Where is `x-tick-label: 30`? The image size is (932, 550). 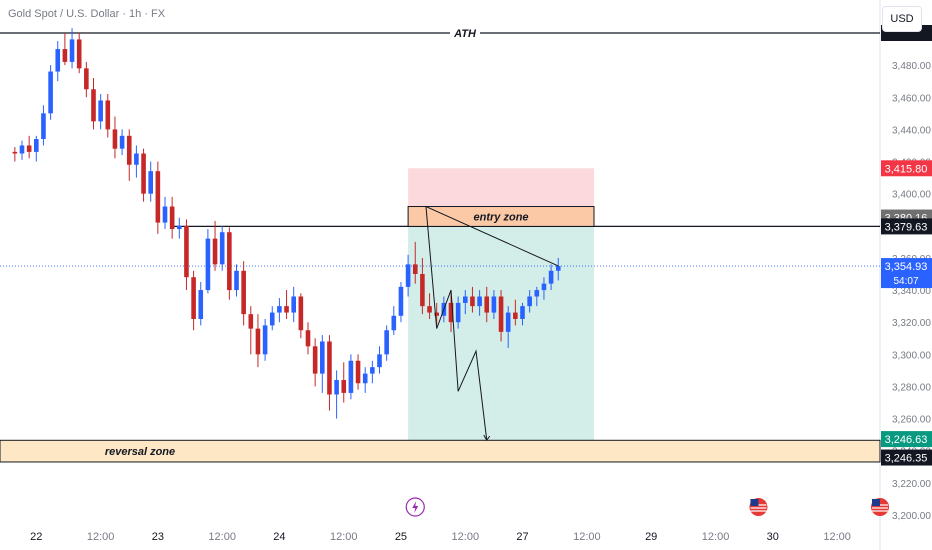 x-tick-label: 30 is located at coordinates (773, 537).